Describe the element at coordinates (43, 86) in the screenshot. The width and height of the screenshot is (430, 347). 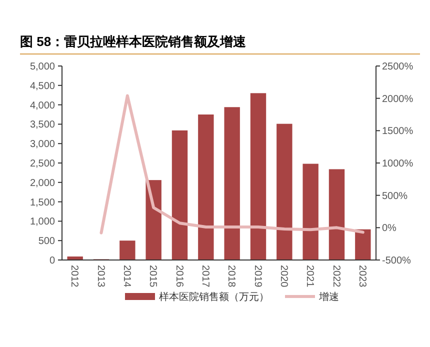
I see `y-tick-label: 4,500` at that location.